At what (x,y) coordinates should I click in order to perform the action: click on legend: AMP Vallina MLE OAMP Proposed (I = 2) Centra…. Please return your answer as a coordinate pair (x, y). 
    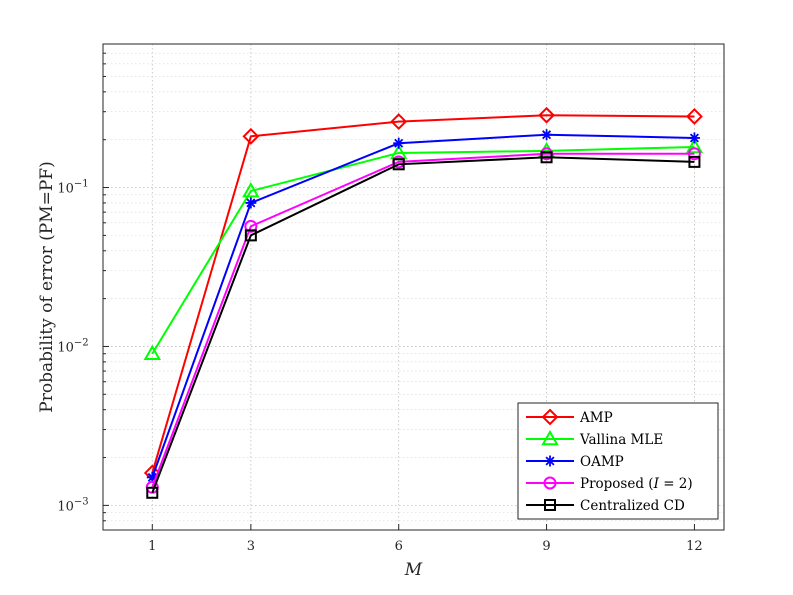
    Looking at the image, I should click on (618, 461).